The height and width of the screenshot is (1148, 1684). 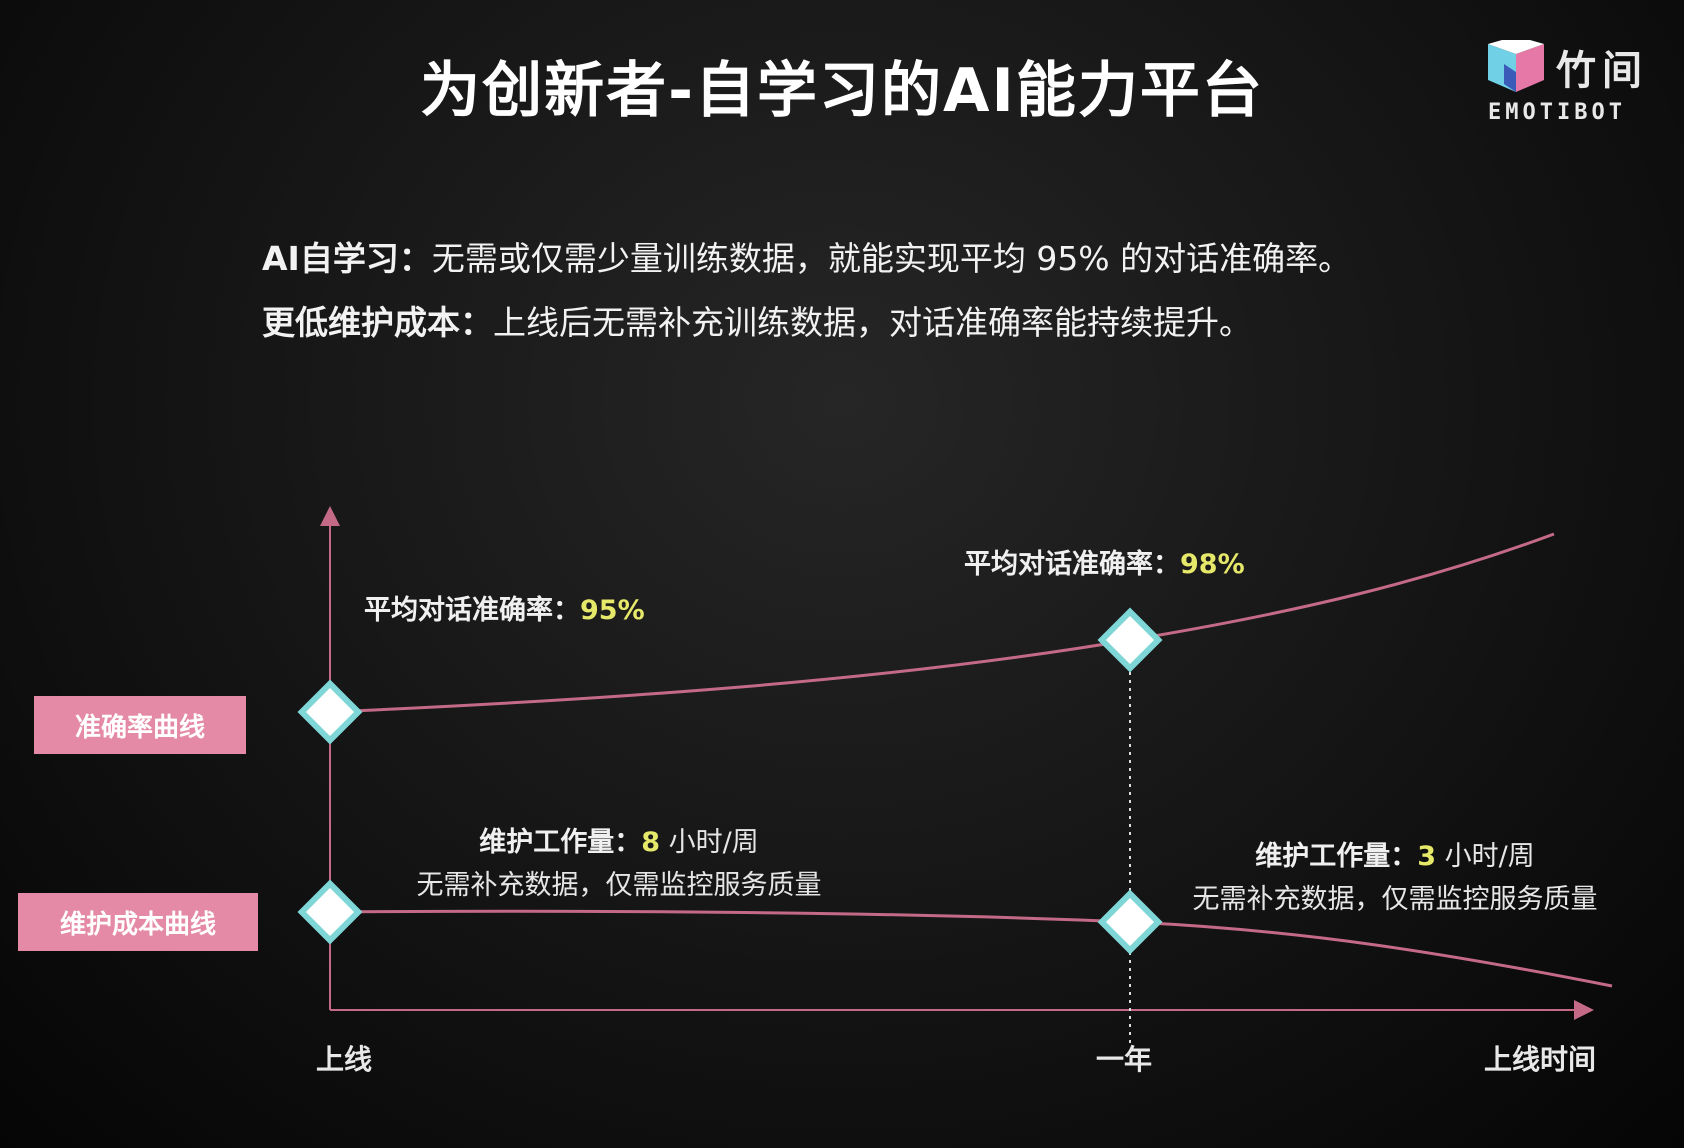 I want to click on cost-start-prefix: 维护工作量：, so click(x=560, y=842).